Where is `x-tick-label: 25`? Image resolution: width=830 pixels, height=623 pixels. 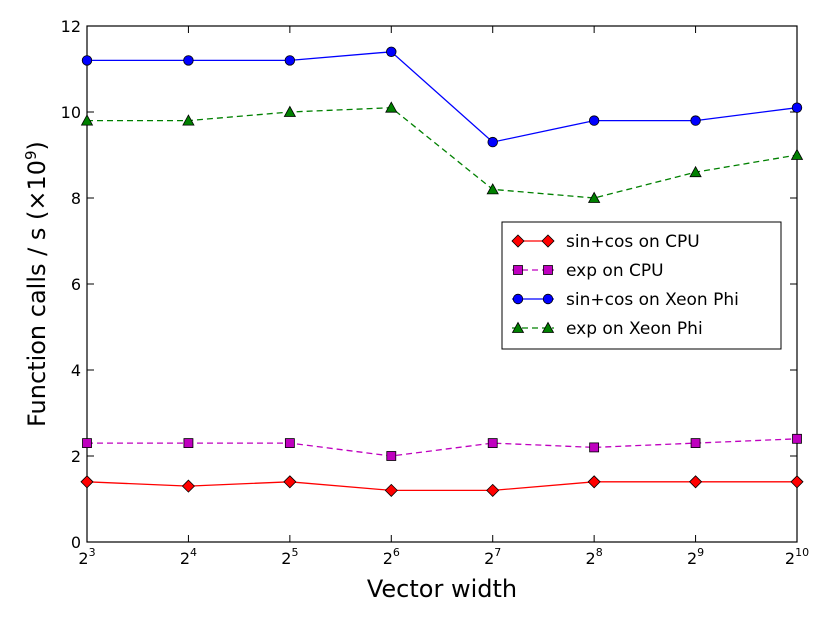 x-tick-label: 25 is located at coordinates (289, 557).